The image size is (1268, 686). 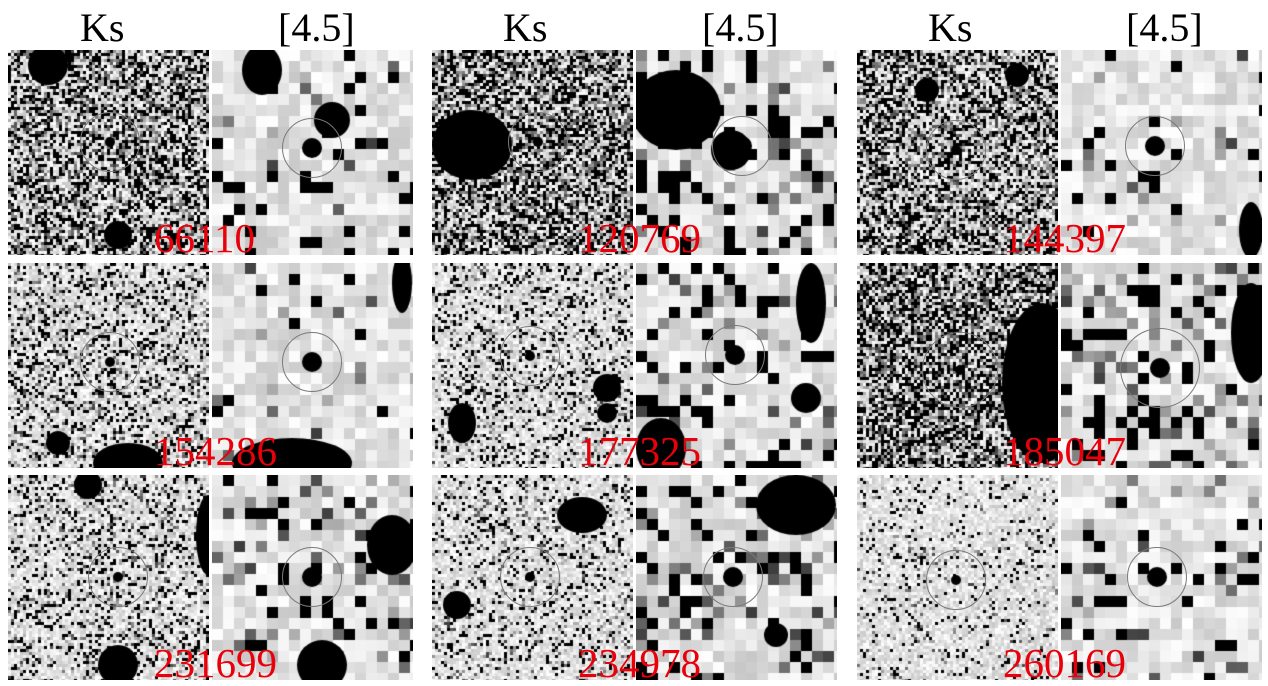 What do you see at coordinates (102, 27) in the screenshot?
I see `header-ks-1: Ks` at bounding box center [102, 27].